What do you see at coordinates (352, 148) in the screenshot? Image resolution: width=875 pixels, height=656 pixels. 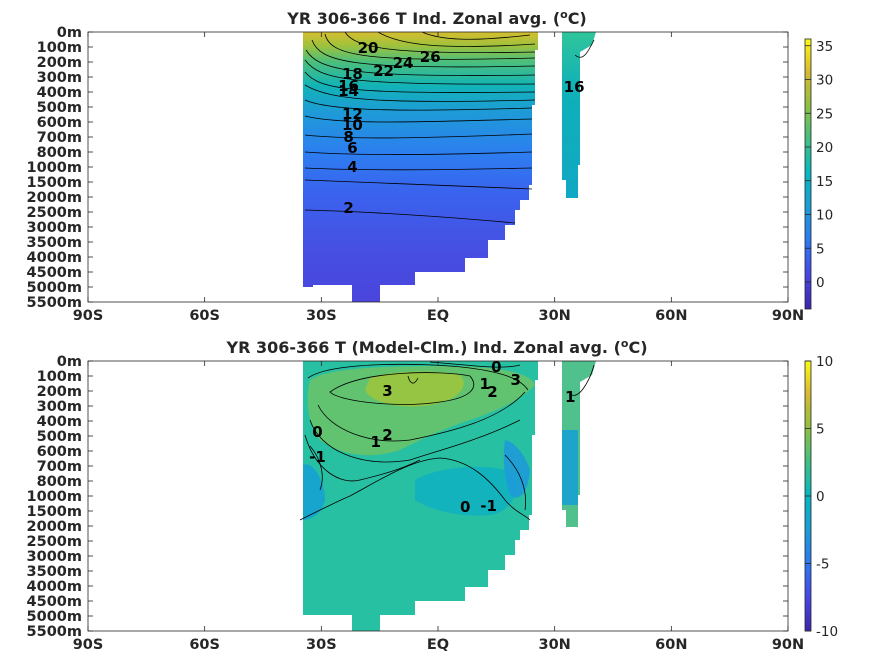 I see `contour-label: 6` at bounding box center [352, 148].